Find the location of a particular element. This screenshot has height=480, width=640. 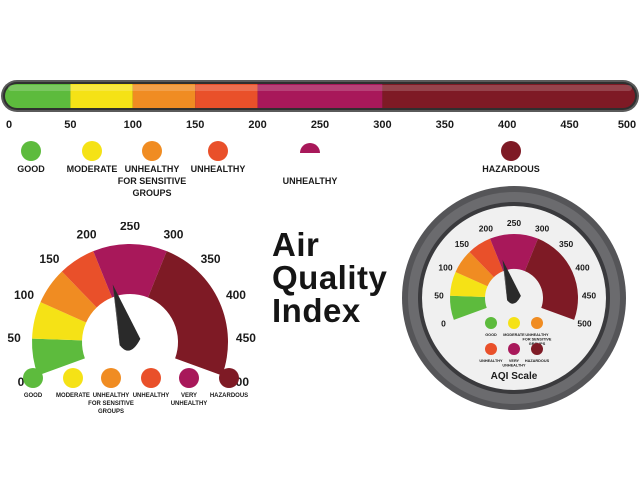

scale-segment-very is located at coordinates (320, 96).